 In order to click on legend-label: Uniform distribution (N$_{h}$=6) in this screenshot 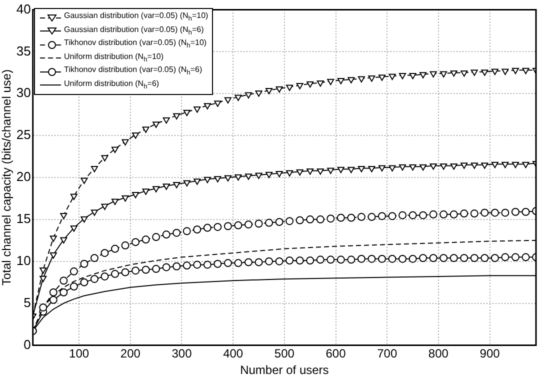, I will do `click(112, 85)`.